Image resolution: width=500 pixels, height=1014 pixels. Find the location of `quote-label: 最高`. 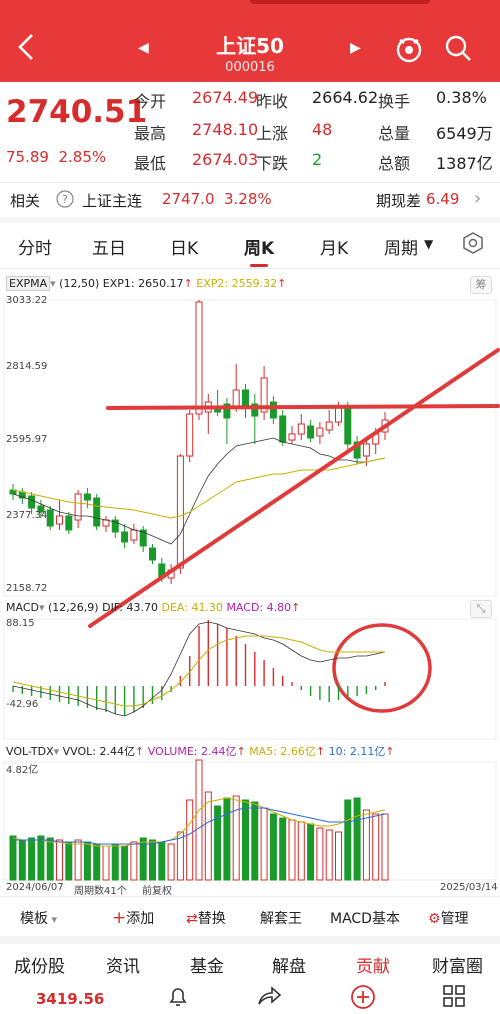

quote-label: 最高 is located at coordinates (150, 133).